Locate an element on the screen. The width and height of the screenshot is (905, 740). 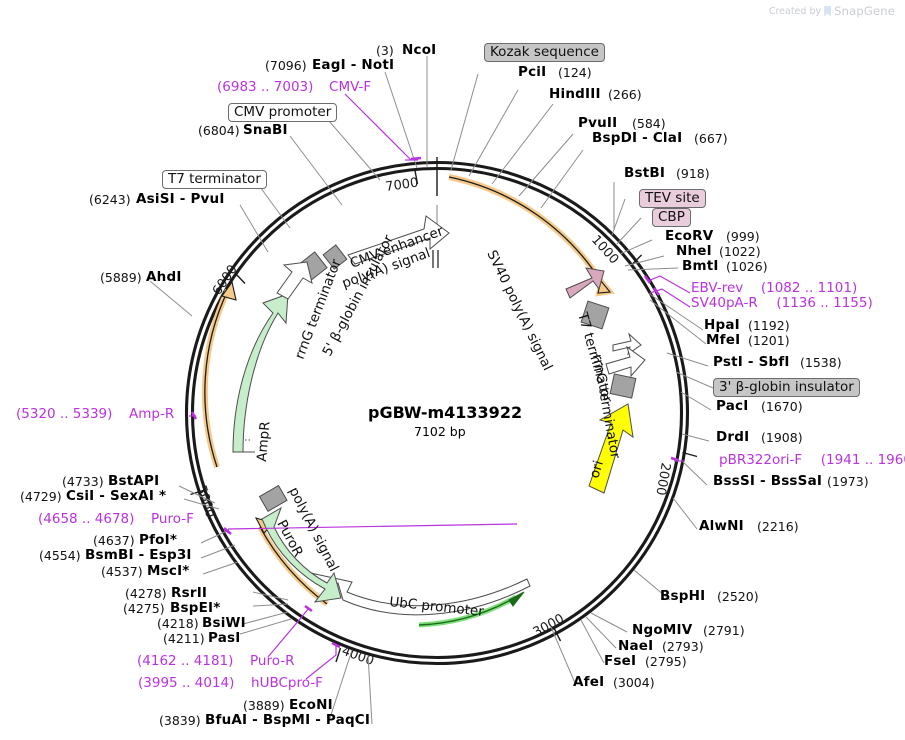
label-ubc-promoter: UbC promoter is located at coordinates (437, 607).